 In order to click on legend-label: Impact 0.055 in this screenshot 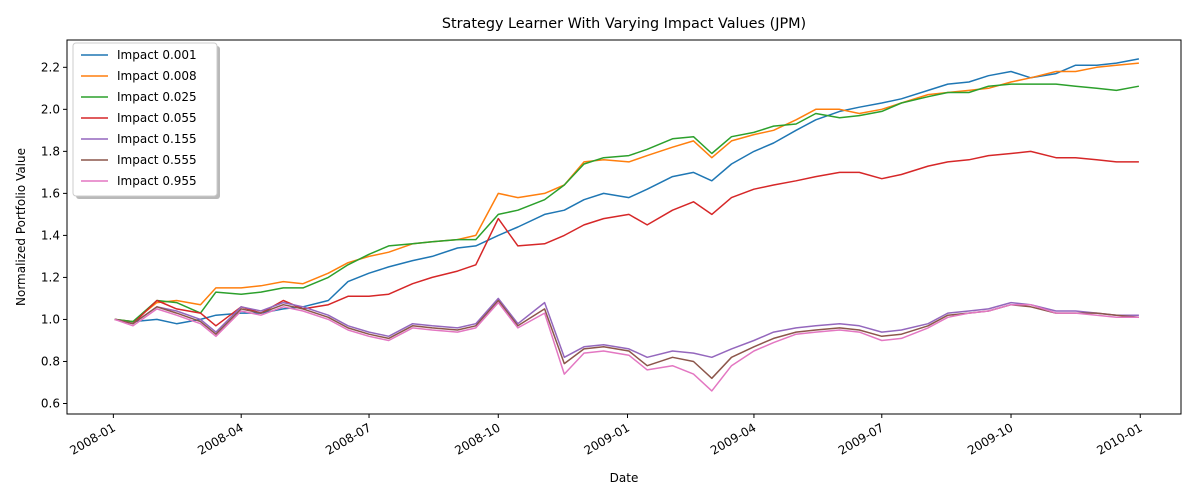, I will do `click(157, 118)`.